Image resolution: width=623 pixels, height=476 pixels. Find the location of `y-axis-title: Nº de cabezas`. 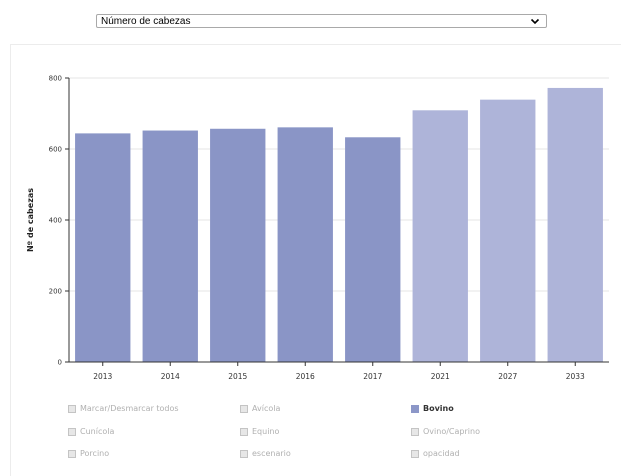

y-axis-title: Nº de cabezas is located at coordinates (30, 220).